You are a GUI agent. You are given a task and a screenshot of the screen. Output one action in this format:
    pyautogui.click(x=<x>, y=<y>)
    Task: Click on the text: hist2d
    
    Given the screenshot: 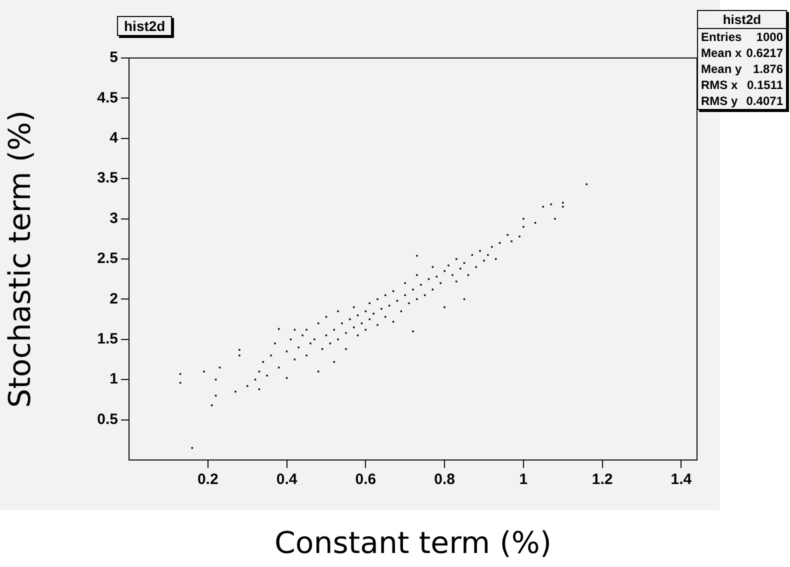 What is the action you would take?
    pyautogui.click(x=742, y=20)
    